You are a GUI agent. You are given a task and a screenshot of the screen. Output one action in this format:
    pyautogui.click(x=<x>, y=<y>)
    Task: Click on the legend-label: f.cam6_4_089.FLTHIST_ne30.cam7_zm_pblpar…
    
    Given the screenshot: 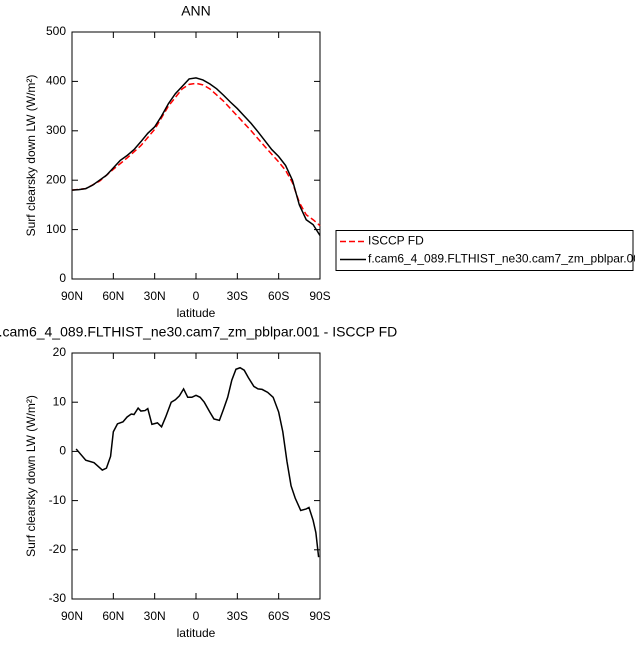 What is the action you would take?
    pyautogui.click(x=501, y=259)
    